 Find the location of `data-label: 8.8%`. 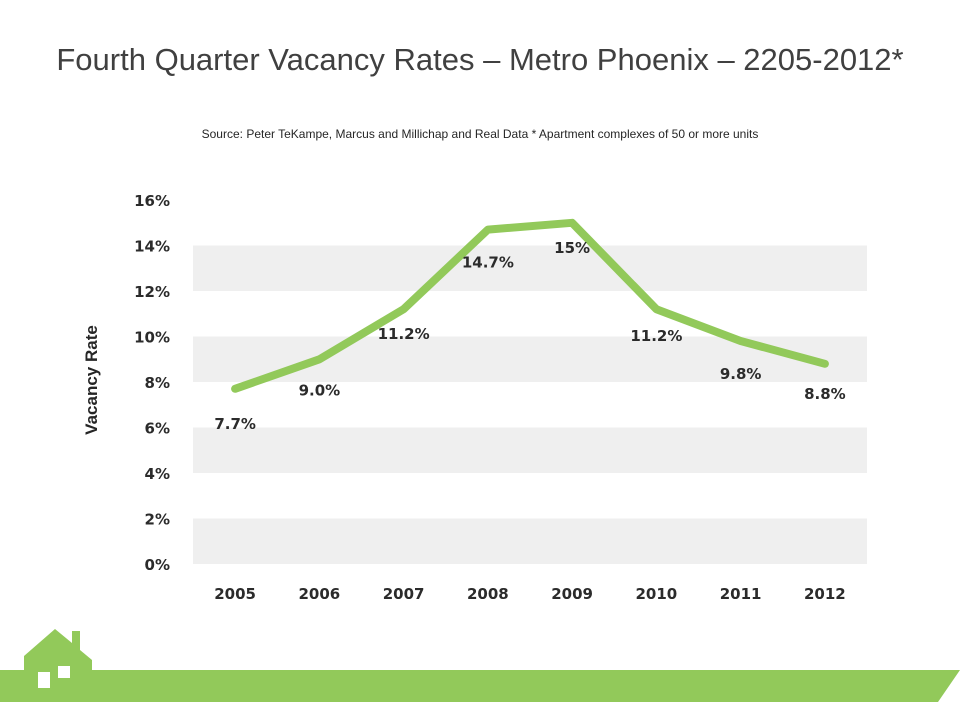

data-label: 8.8% is located at coordinates (825, 394).